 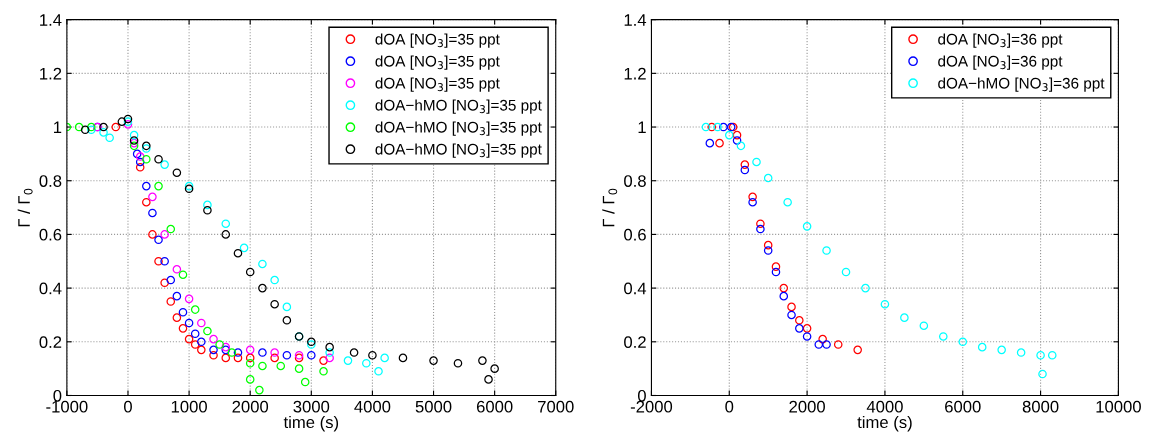 I want to click on x-tick-label: 1000, so click(x=189, y=406).